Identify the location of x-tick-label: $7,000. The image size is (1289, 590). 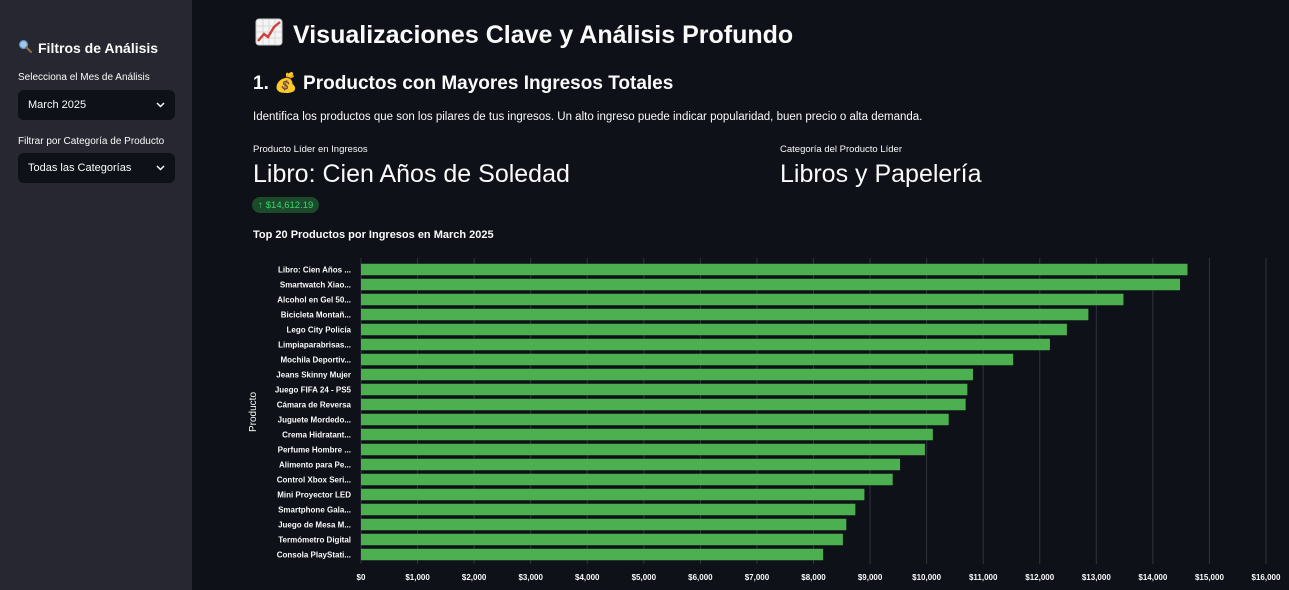
(757, 577).